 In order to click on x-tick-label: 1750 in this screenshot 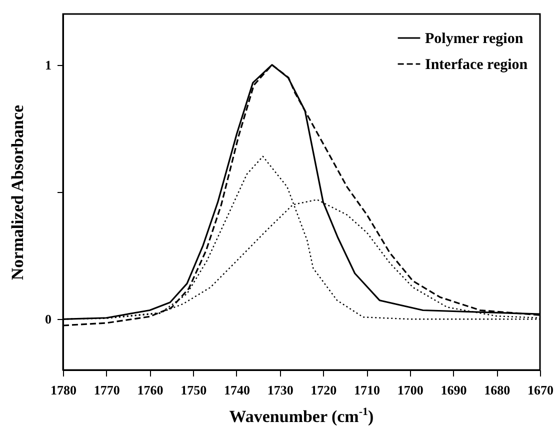, I will do `click(193, 390)`.